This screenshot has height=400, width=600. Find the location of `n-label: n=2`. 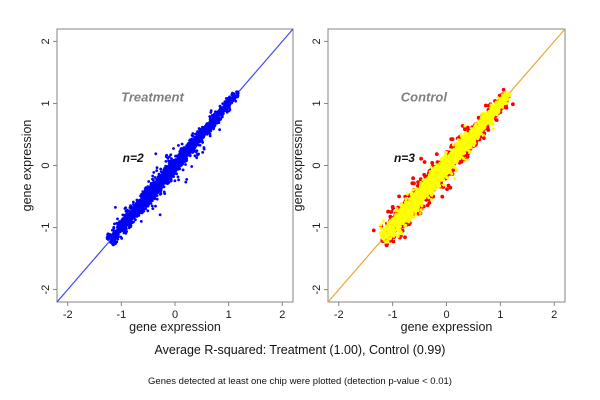

n-label: n=2 is located at coordinates (133, 158).